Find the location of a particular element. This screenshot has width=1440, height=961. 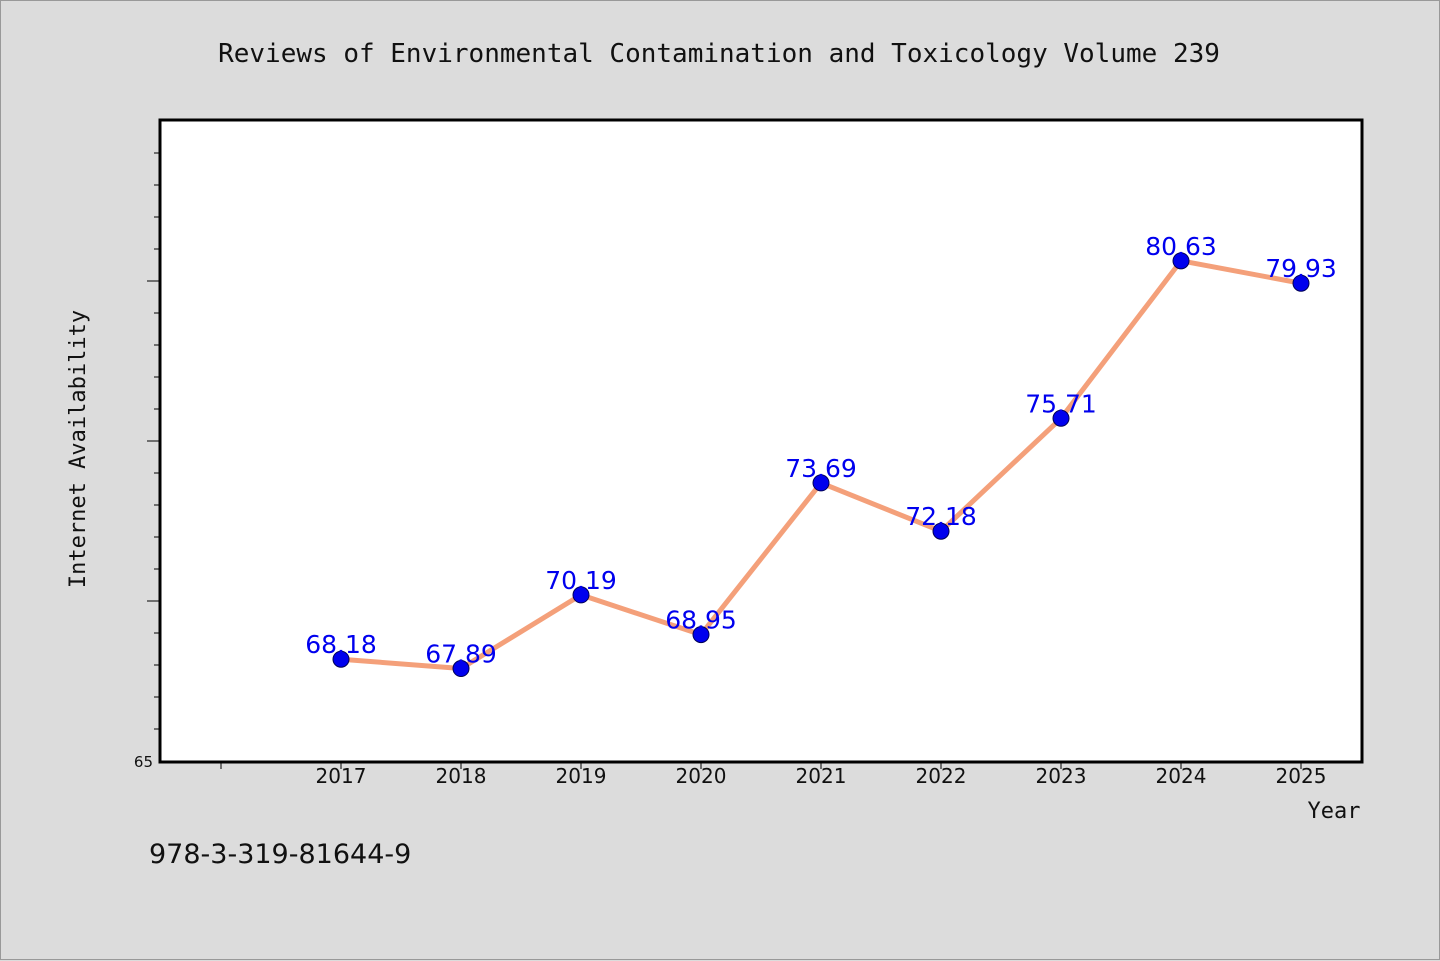

data-label: 67.89 is located at coordinates (461, 654).